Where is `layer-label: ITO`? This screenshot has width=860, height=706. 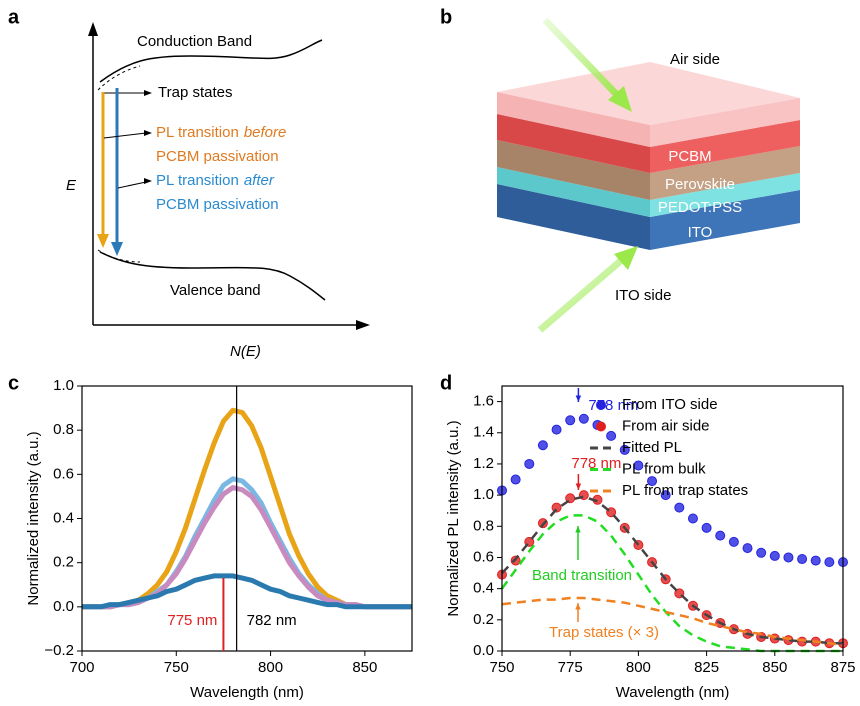
layer-label: ITO is located at coordinates (700, 232).